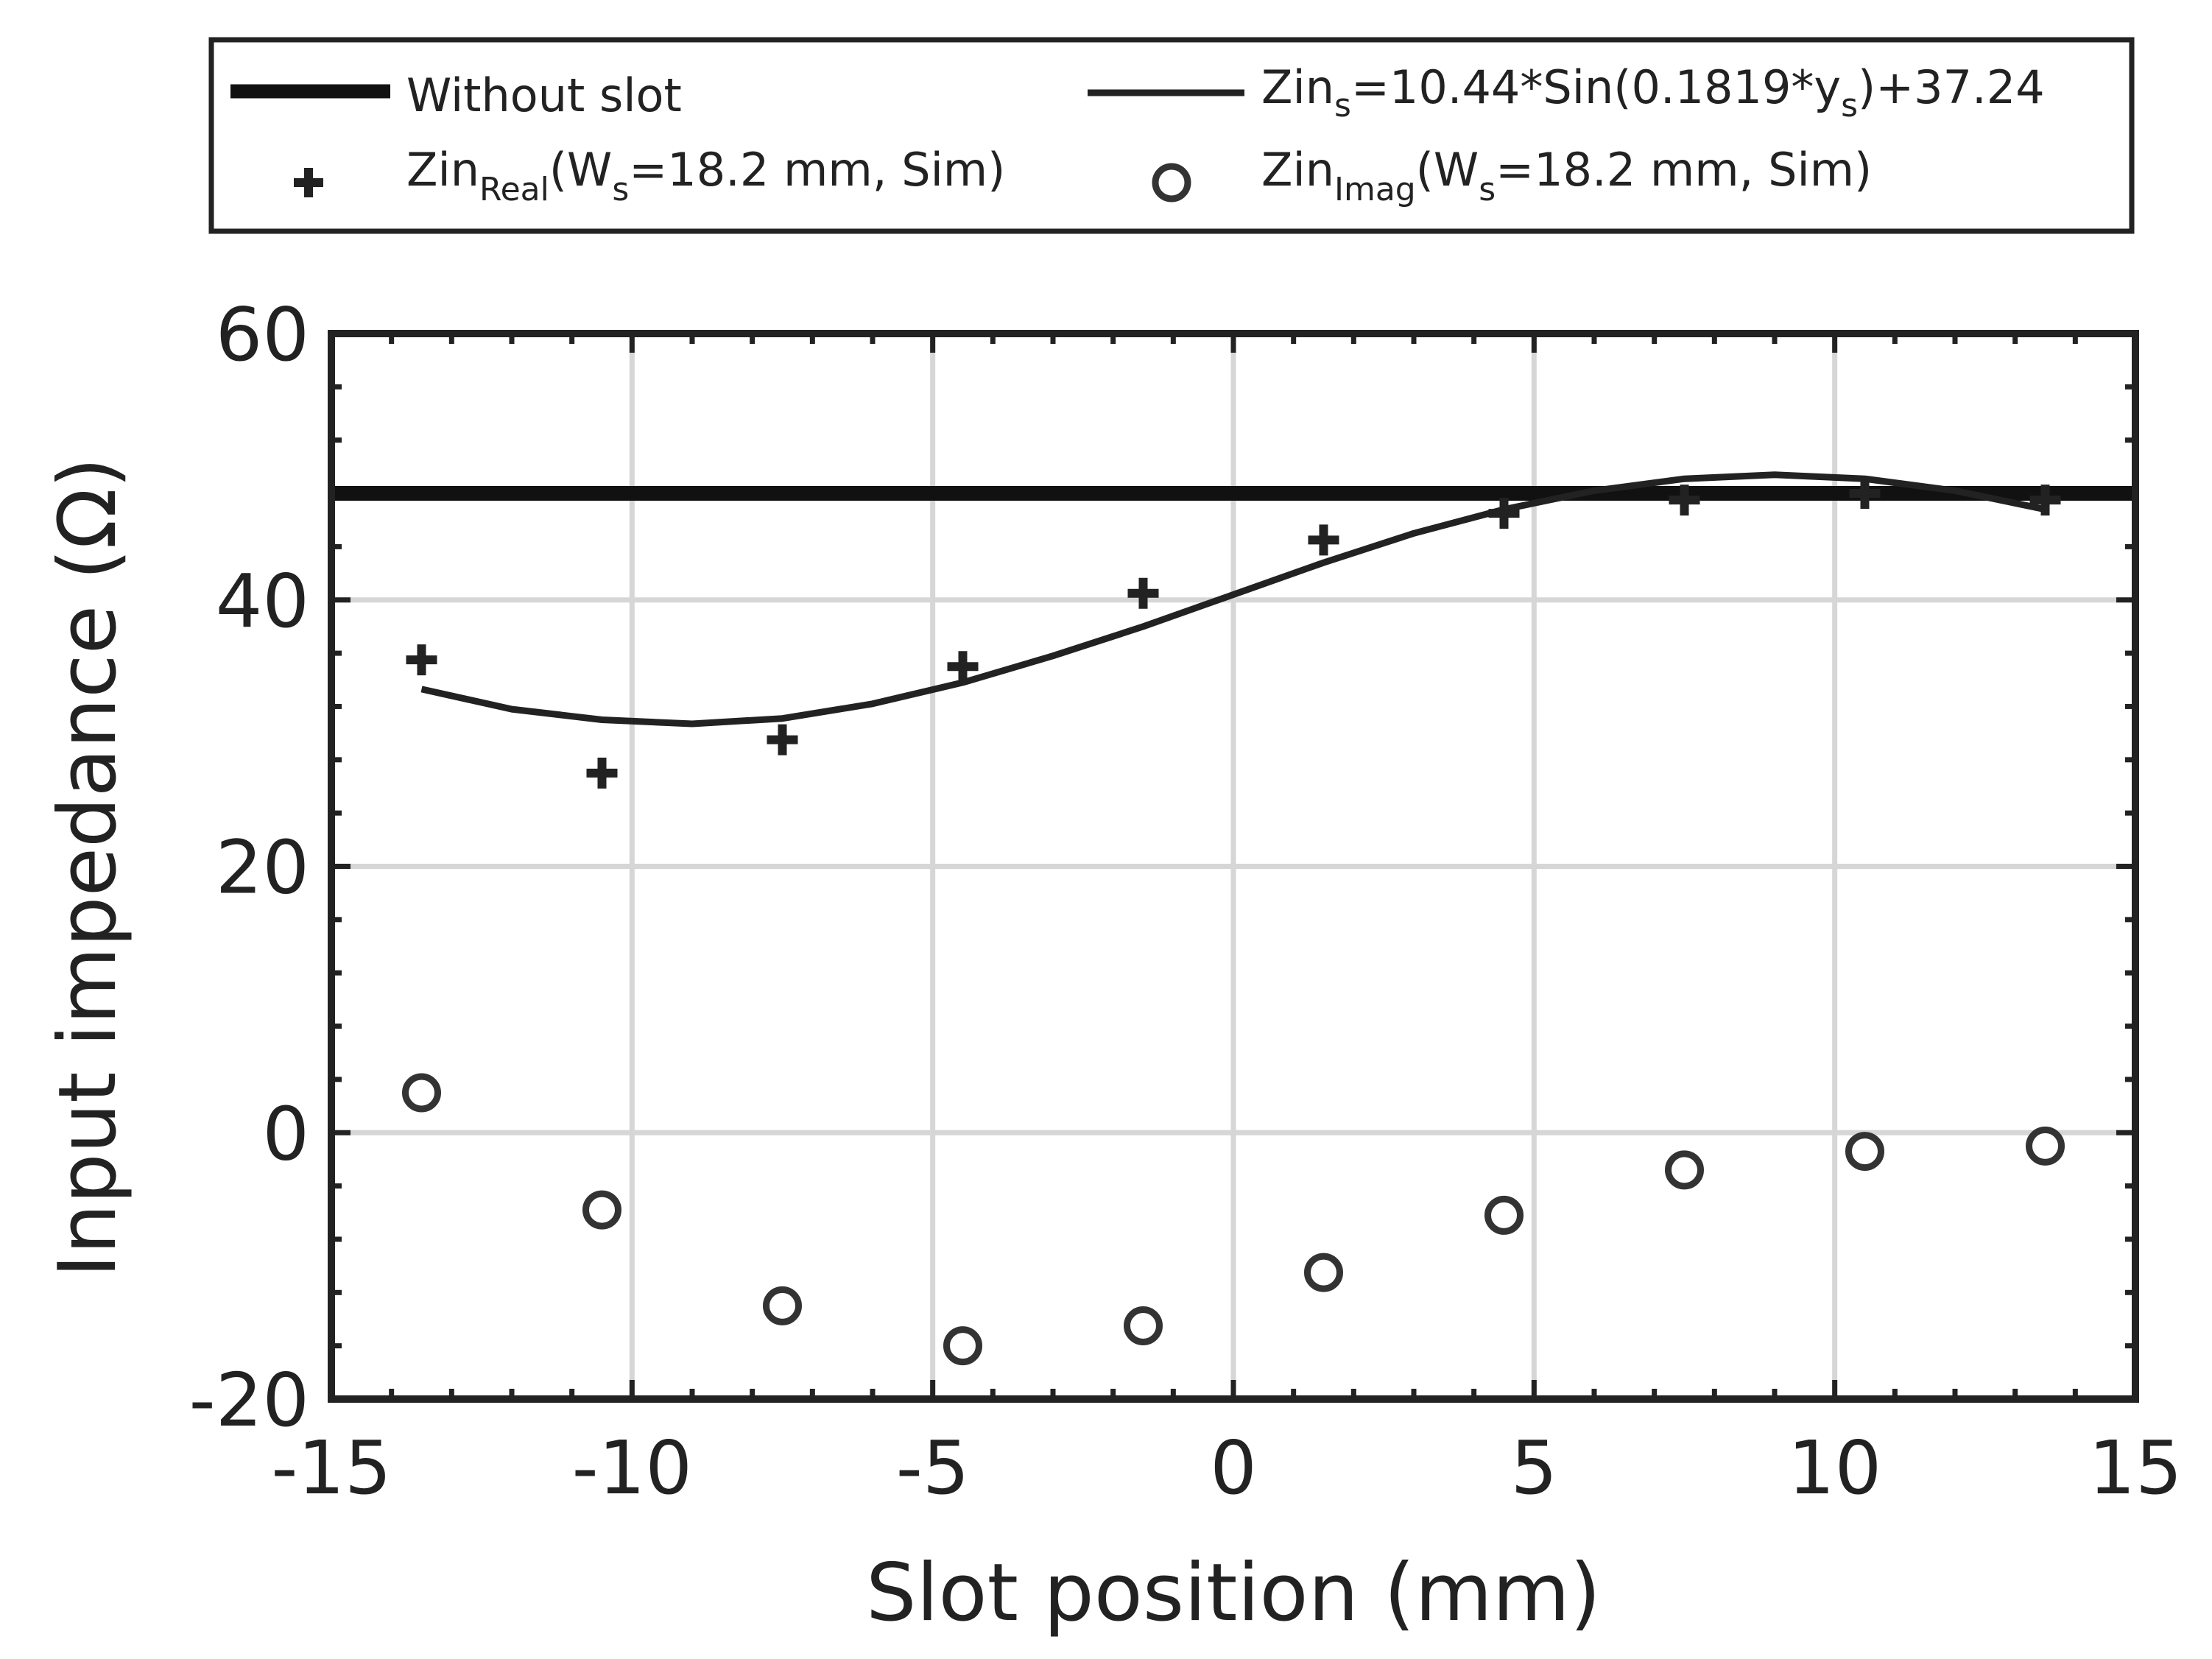  What do you see at coordinates (262, 868) in the screenshot?
I see `y-tick-label: 20` at bounding box center [262, 868].